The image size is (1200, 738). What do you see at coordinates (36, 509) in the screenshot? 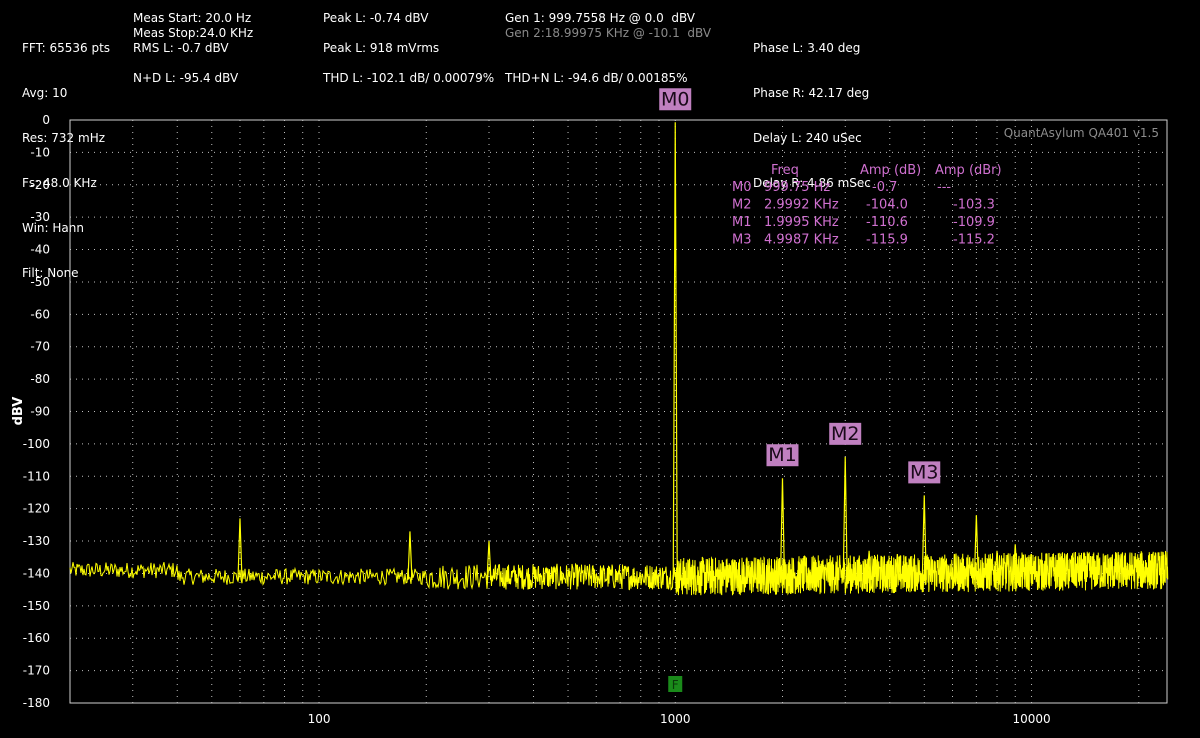
I see `y-tick-label: -120` at bounding box center [36, 509].